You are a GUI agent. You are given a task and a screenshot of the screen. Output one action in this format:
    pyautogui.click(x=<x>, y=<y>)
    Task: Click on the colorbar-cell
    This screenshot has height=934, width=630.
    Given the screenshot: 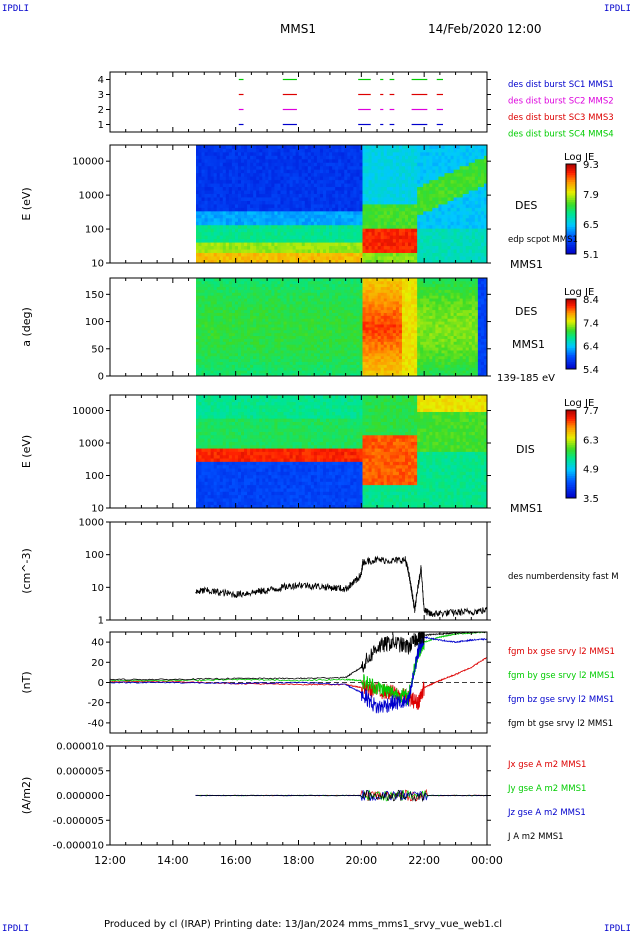 What is the action you would take?
    pyautogui.click(x=571, y=242)
    